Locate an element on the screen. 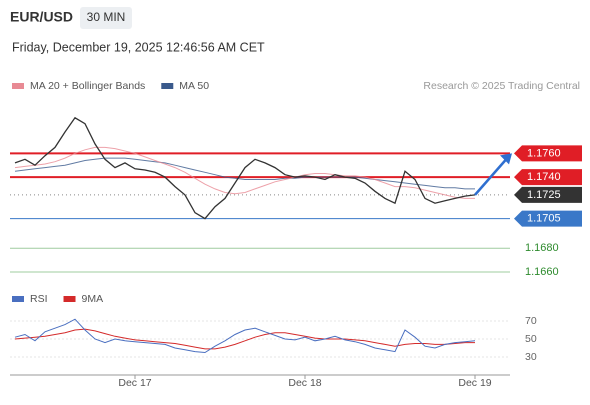 The width and height of the screenshot is (590, 405). forecast-arrow is located at coordinates (491, 176).